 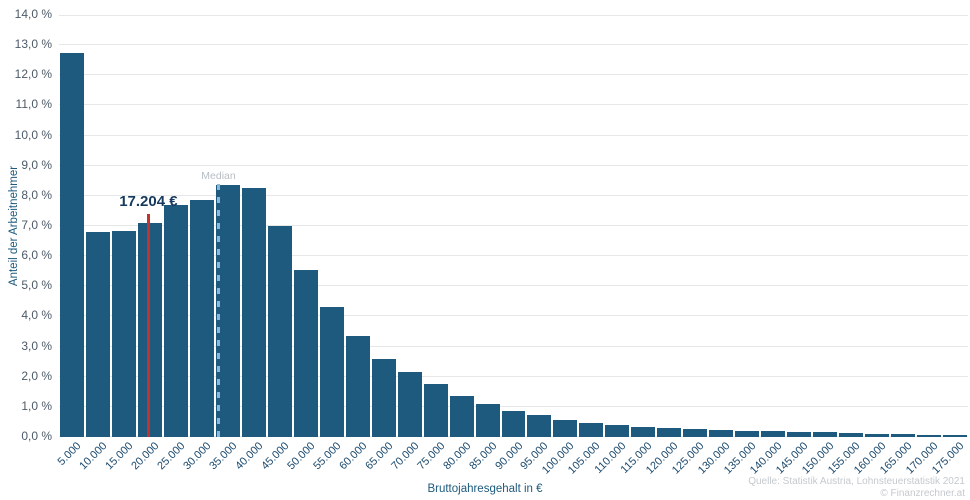 What do you see at coordinates (148, 201) in the screenshot?
I see `salary-marker-label: 17.204 €` at bounding box center [148, 201].